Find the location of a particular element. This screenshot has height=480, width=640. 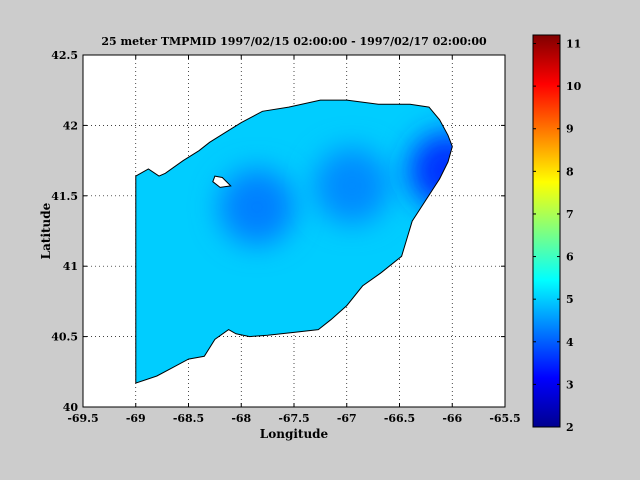

colorbar-tick-label: 9 is located at coordinates (570, 129).